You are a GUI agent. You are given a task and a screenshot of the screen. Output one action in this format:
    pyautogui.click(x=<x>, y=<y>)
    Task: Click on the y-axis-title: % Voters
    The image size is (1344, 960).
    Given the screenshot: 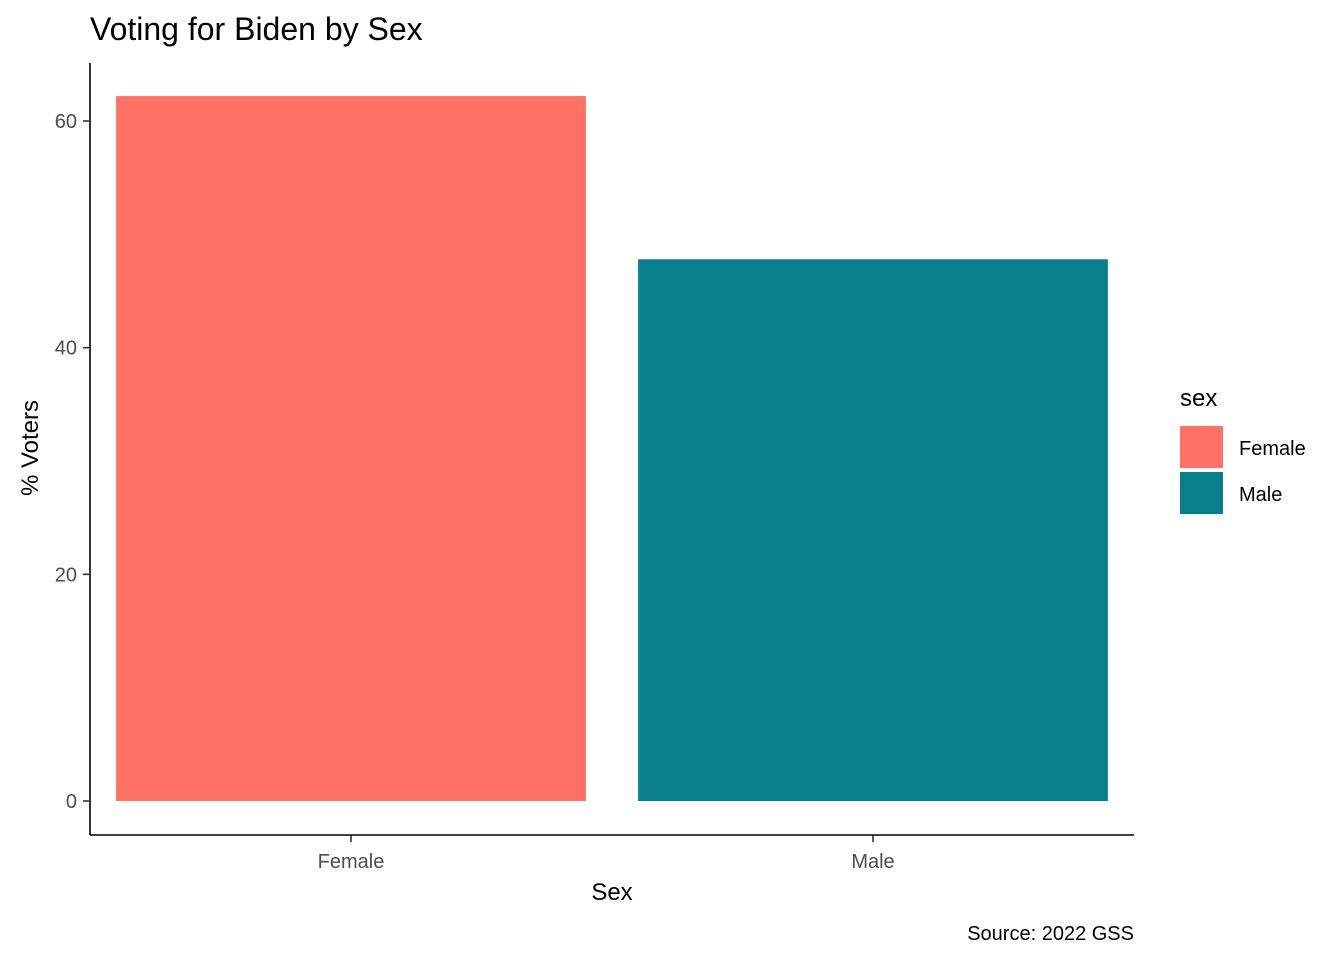 What is the action you would take?
    pyautogui.click(x=30, y=448)
    